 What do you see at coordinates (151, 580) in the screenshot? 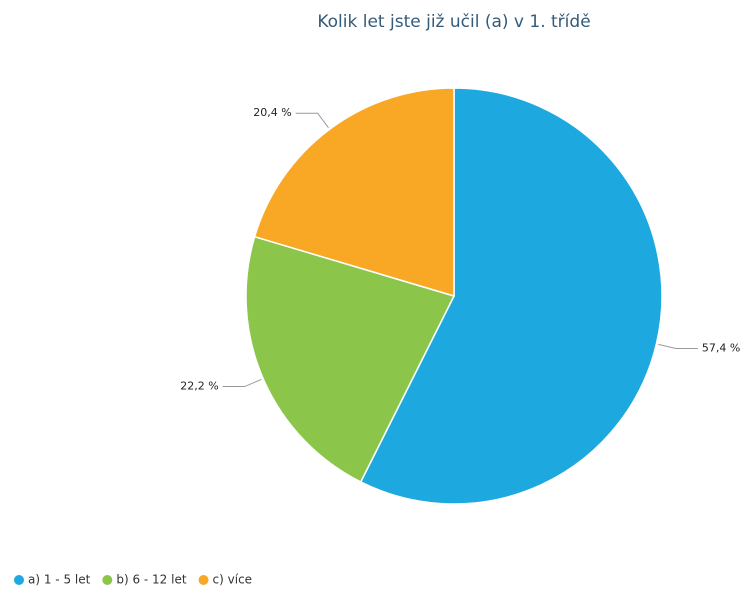
I see `legend-label: b) 6 - 12 let` at bounding box center [151, 580].